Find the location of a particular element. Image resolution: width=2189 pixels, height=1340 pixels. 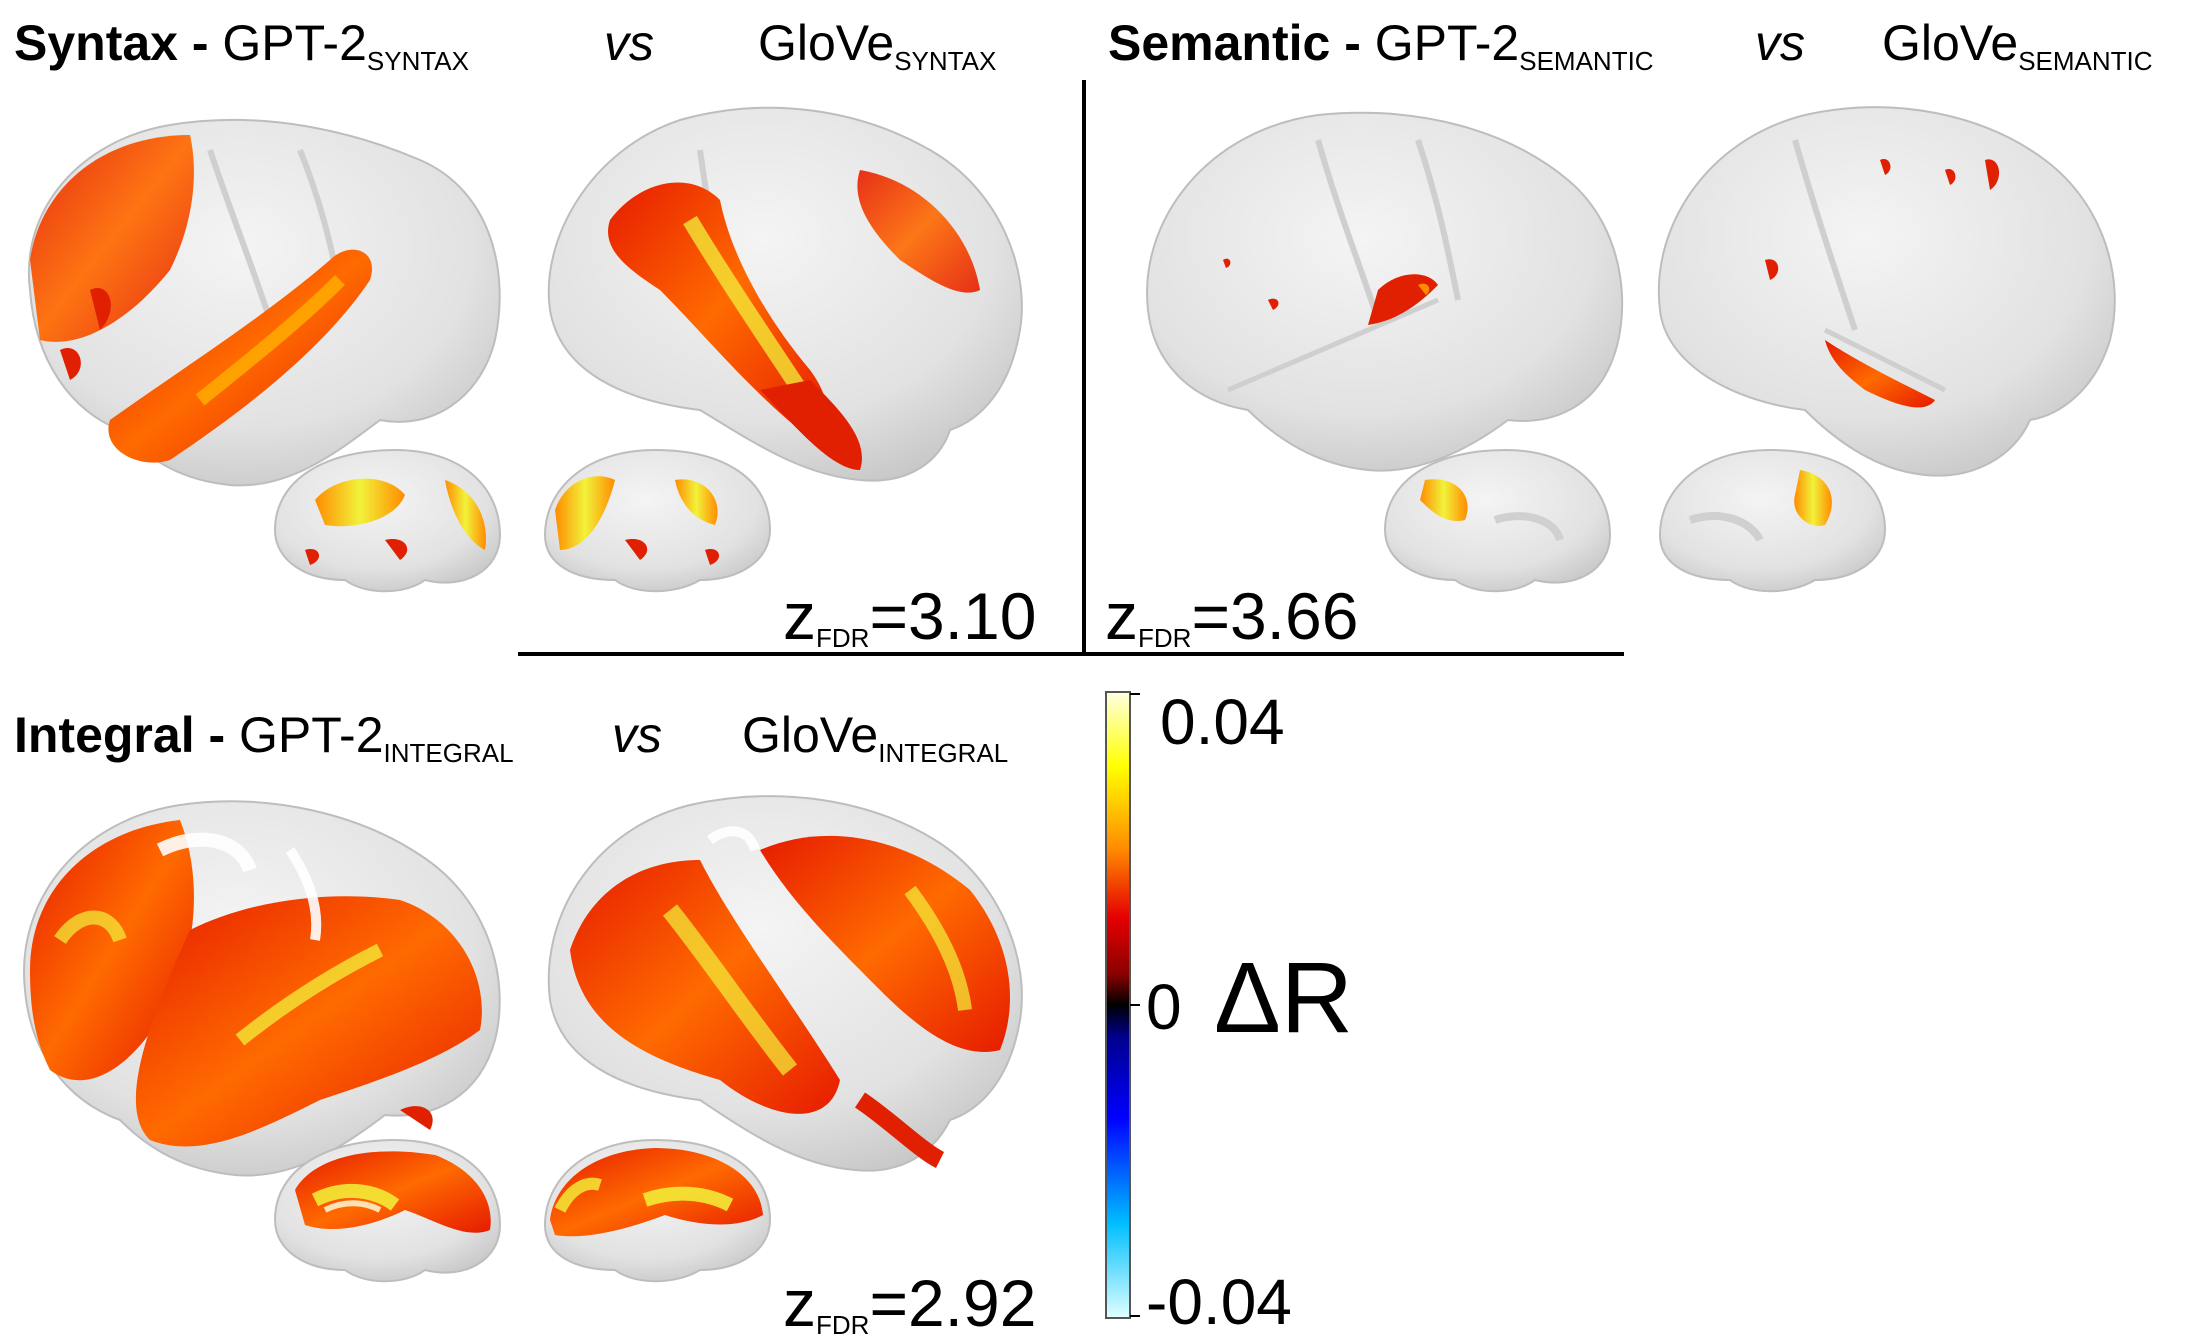

semantic-title: Semantic - GPT-2SEMANTIC is located at coordinates (1381, 46).